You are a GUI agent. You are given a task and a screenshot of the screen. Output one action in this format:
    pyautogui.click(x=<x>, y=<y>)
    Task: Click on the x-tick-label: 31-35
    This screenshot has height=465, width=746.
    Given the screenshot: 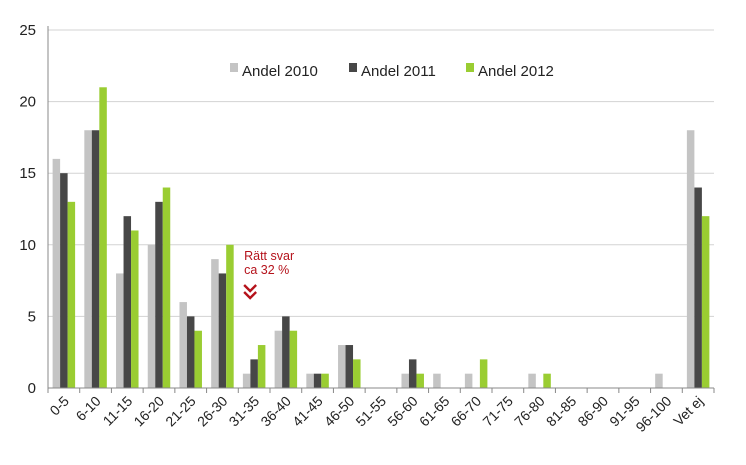 What is the action you would take?
    pyautogui.click(x=244, y=411)
    